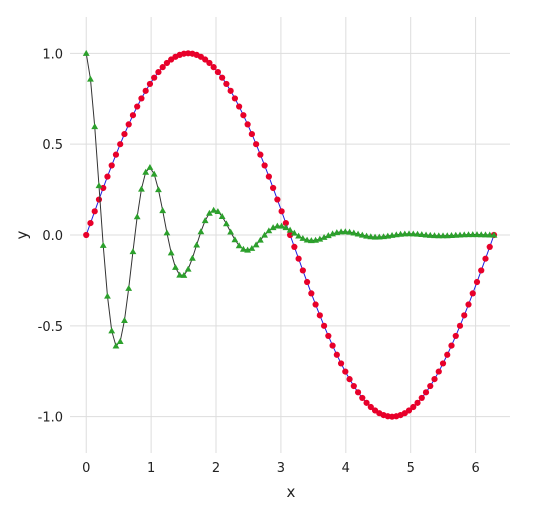 The image size is (541, 513). What do you see at coordinates (86, 468) in the screenshot?
I see `x-tick-label: 0` at bounding box center [86, 468].